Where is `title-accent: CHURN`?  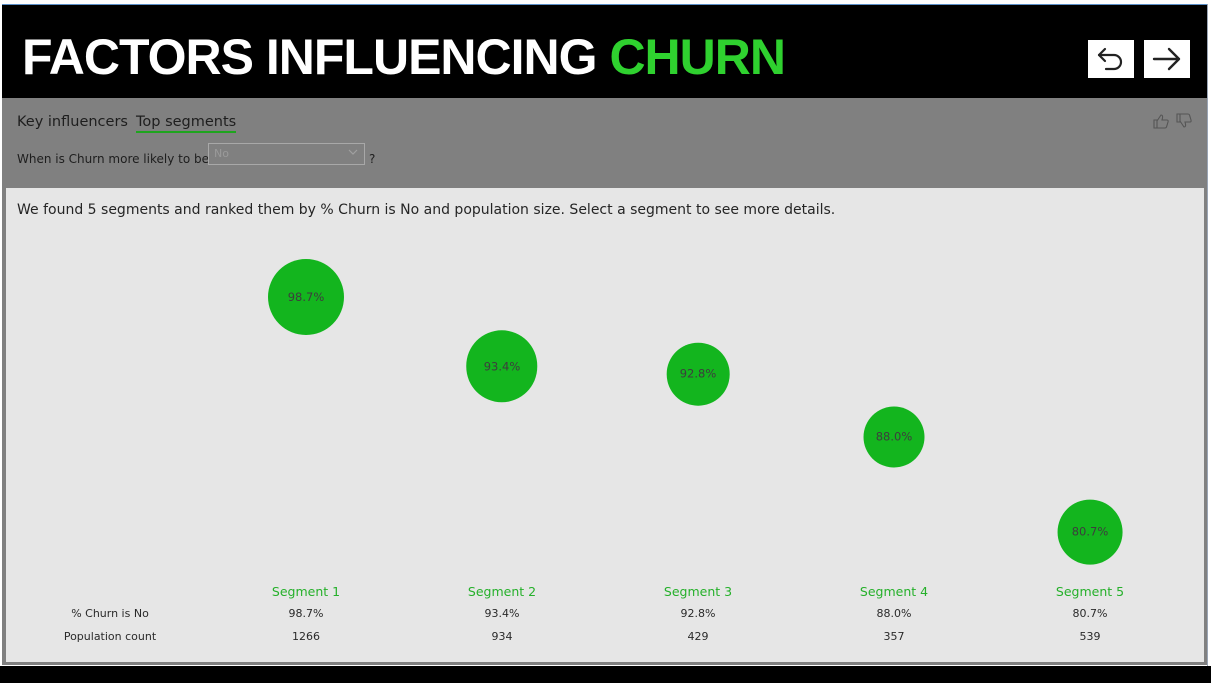 title-accent: CHURN is located at coordinates (697, 57).